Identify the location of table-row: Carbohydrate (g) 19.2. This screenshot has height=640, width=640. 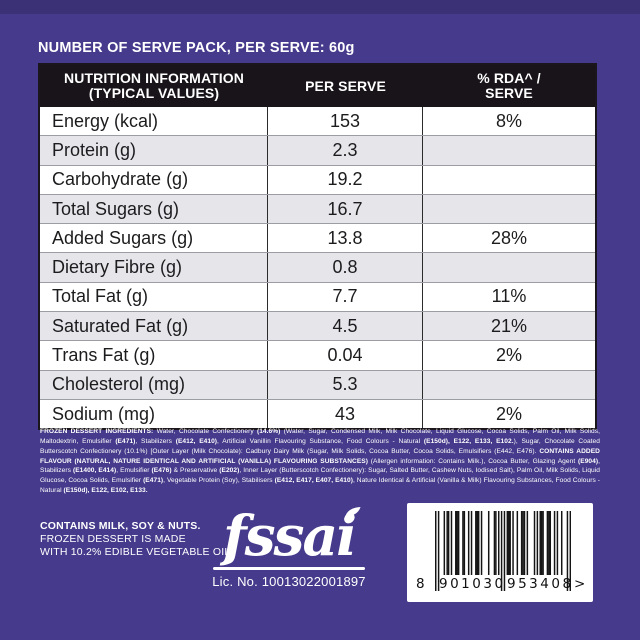
(317, 179).